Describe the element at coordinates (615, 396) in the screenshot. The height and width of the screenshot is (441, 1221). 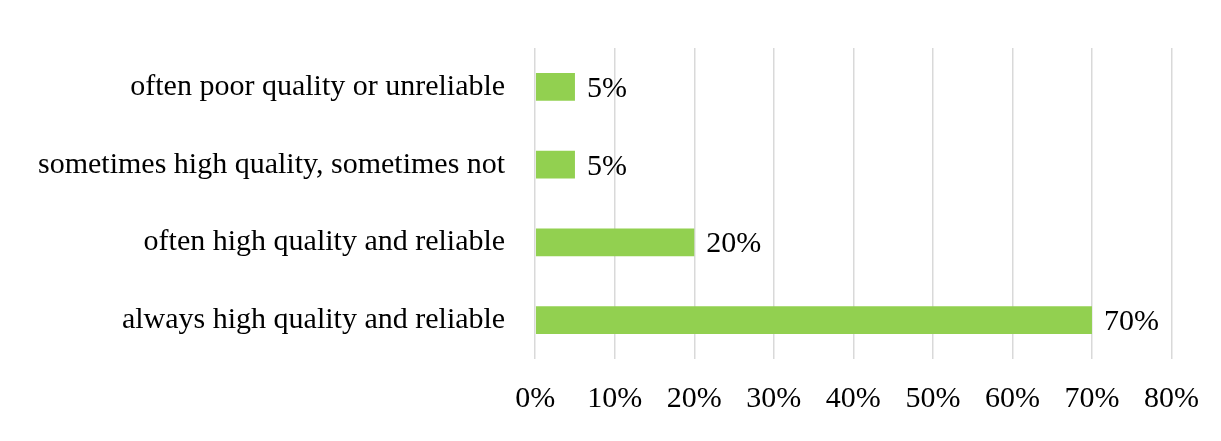
I see `x-tick-label: 10%` at that location.